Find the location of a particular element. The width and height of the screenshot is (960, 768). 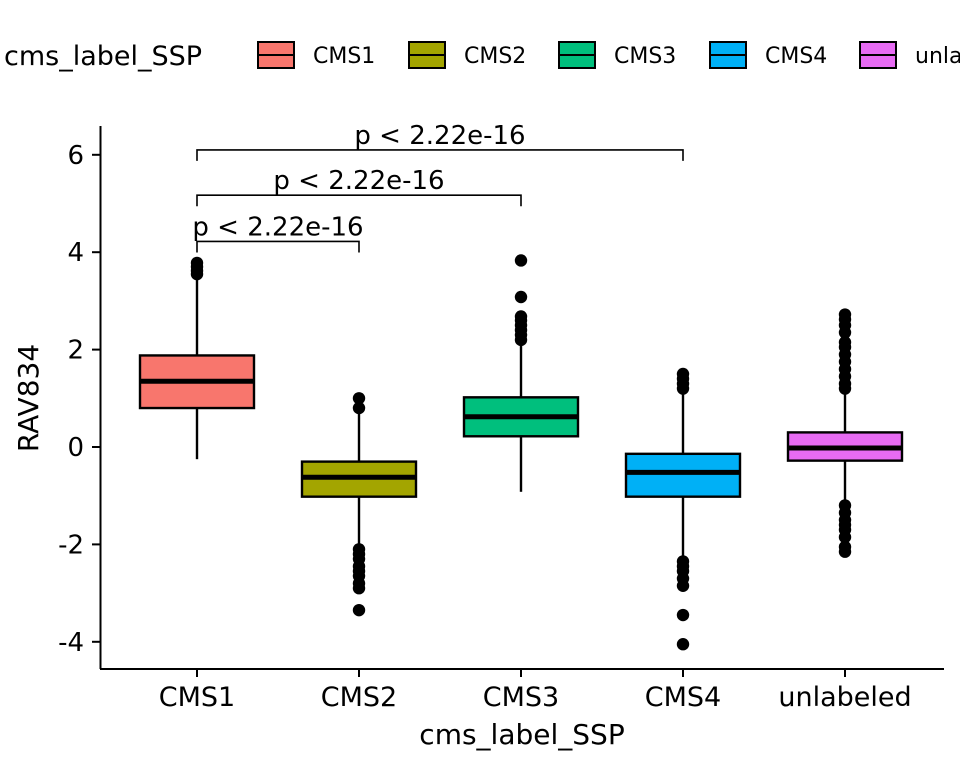

significance-bracket-0: p < 2.22e-16 is located at coordinates (278, 232).